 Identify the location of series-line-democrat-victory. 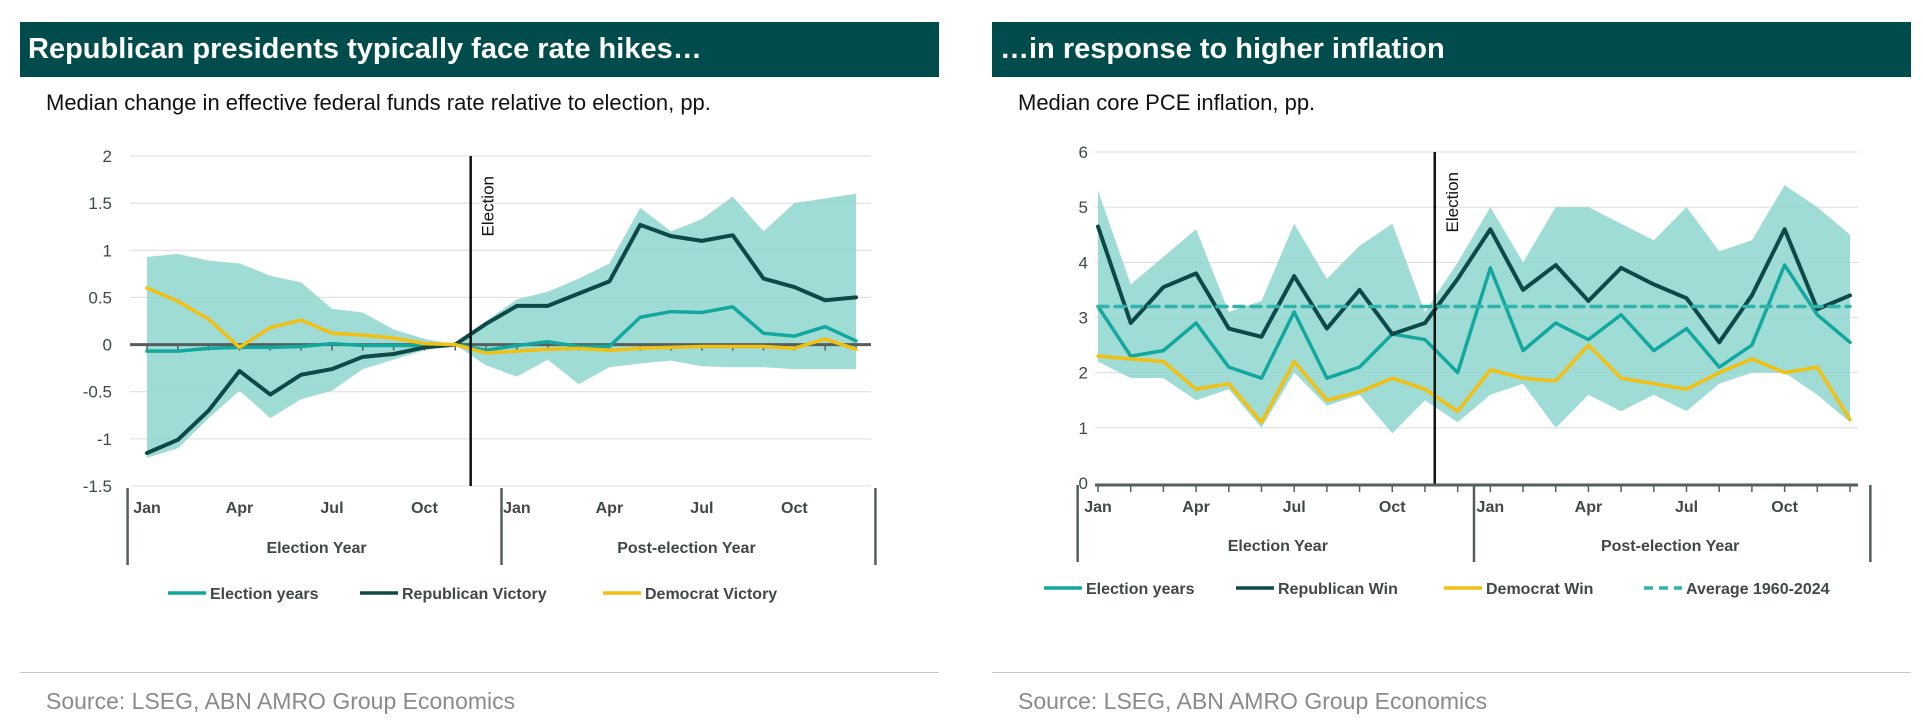
(501, 320).